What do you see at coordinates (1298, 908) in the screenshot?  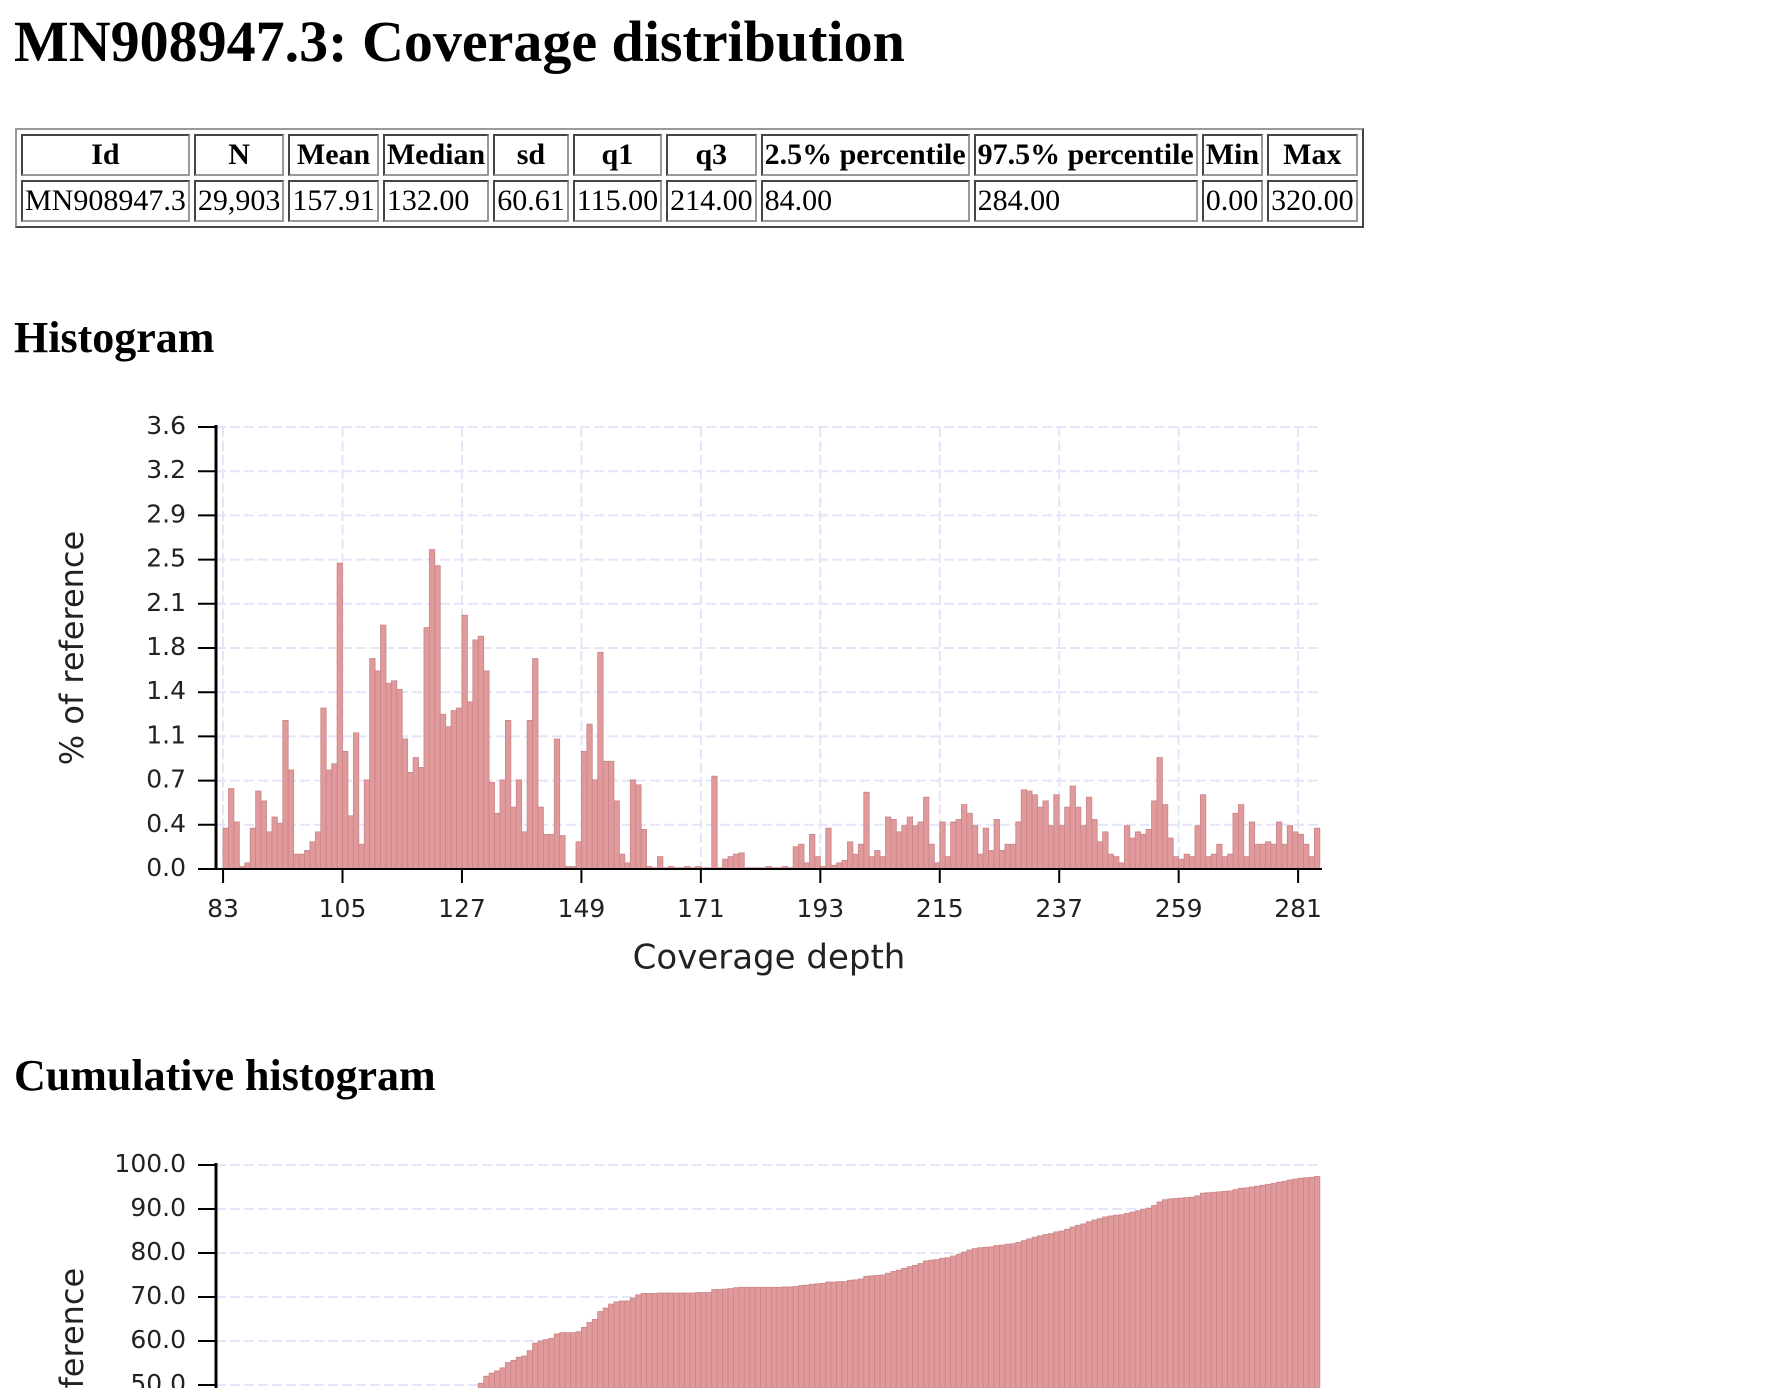 I see `x-tick-label: 281` at bounding box center [1298, 908].